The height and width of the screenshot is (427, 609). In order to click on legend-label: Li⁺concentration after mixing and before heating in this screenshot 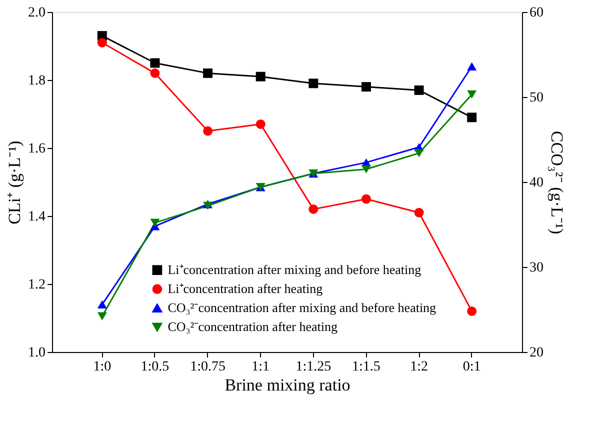, I will do `click(295, 270)`.